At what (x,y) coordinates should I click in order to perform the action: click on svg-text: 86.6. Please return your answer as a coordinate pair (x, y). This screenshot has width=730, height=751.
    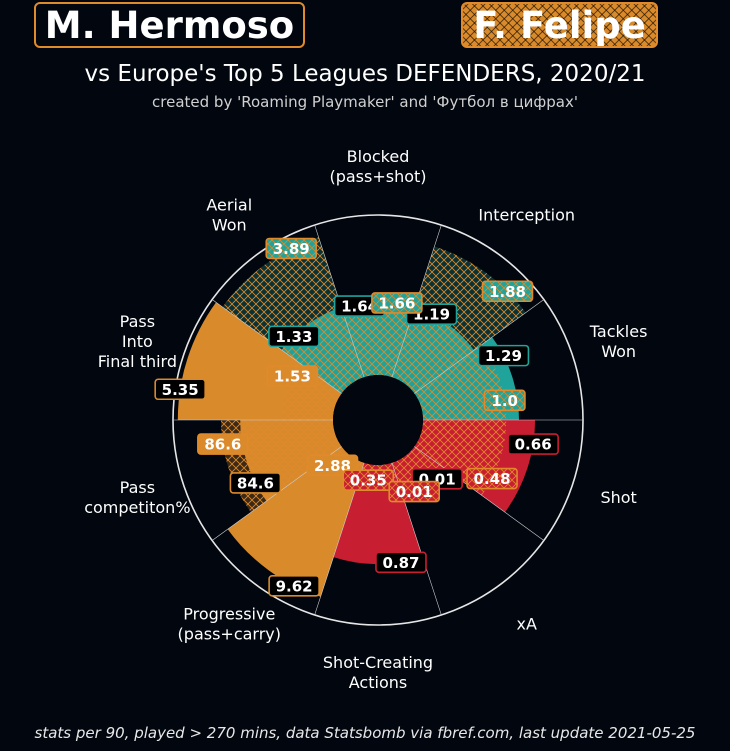
    Looking at the image, I should click on (222, 445).